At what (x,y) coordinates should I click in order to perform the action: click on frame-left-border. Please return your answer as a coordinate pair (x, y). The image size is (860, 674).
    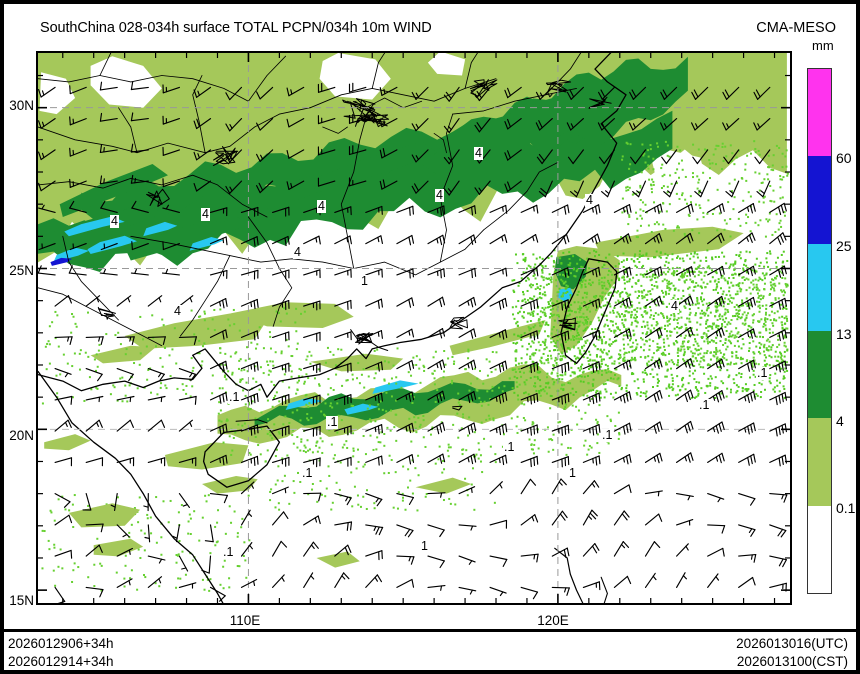
    Looking at the image, I should click on (2, 337).